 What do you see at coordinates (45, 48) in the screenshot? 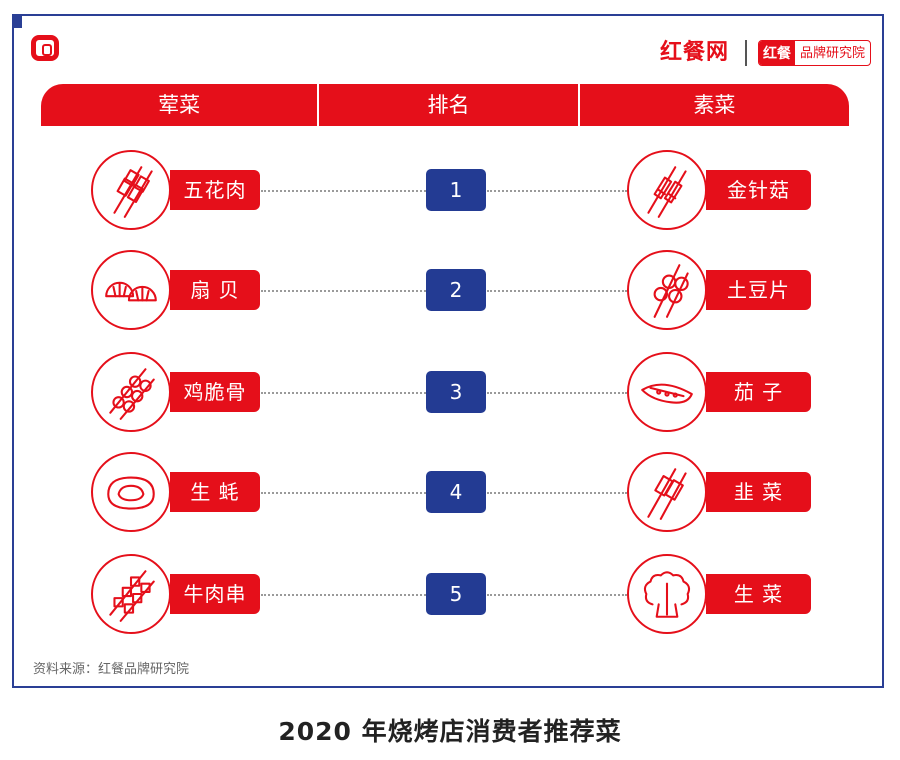
I see `brand-logo-icon` at bounding box center [45, 48].